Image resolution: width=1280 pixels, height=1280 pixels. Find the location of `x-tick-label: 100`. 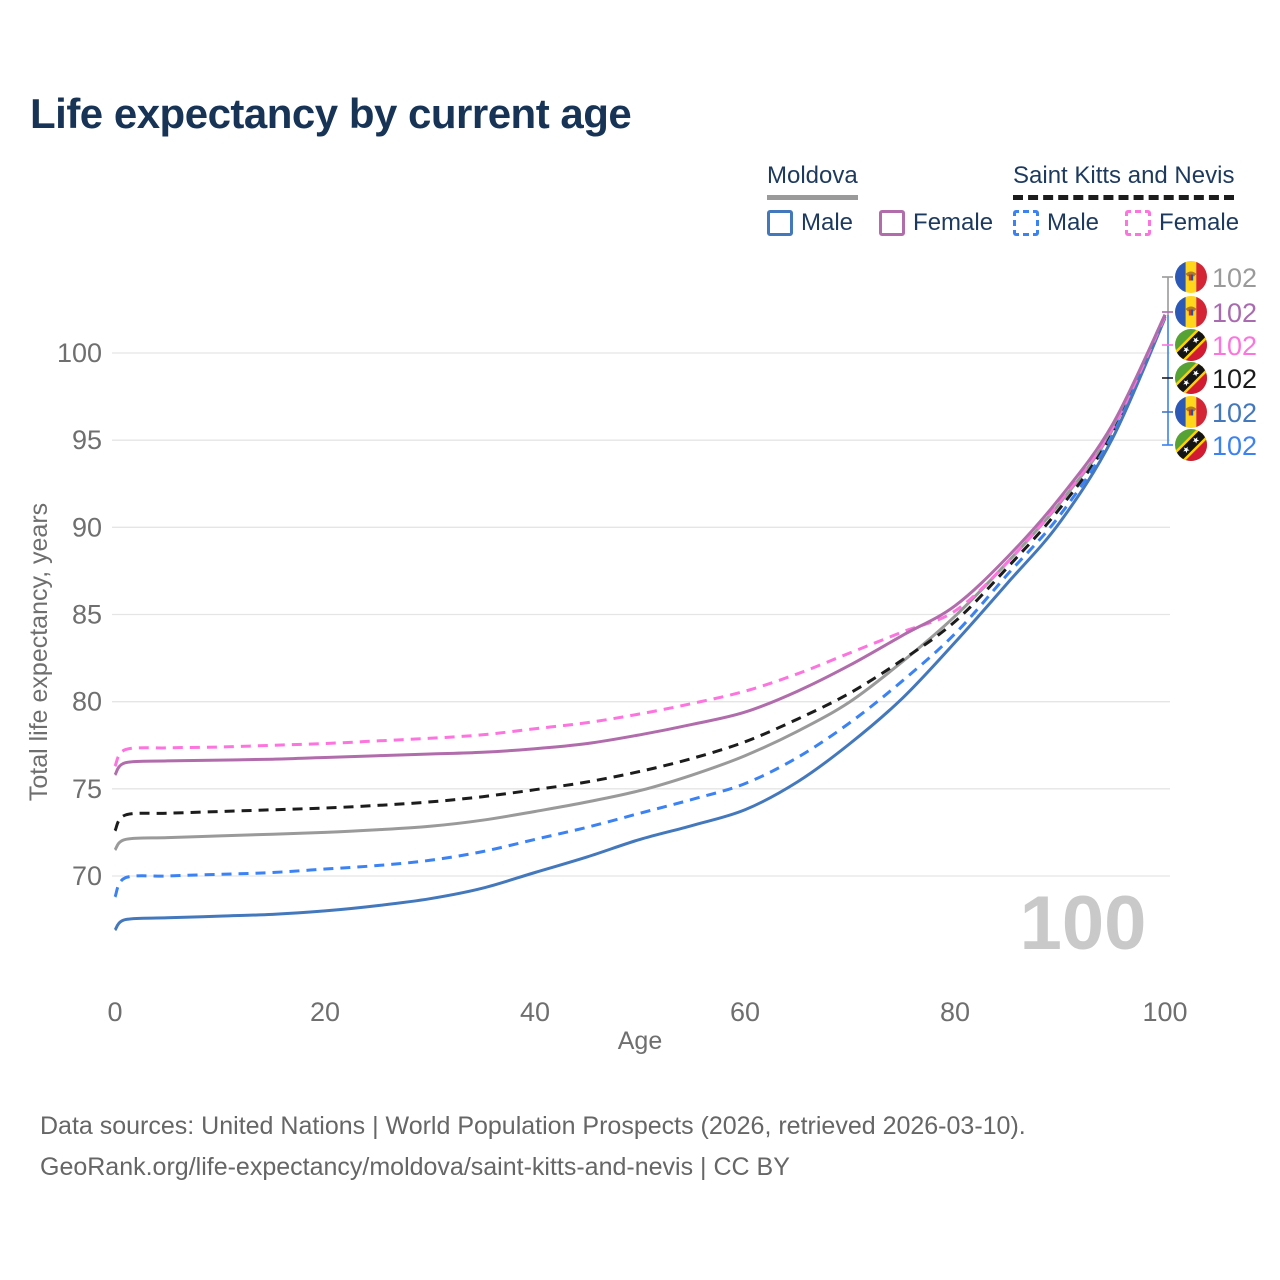

x-tick-label: 100 is located at coordinates (1164, 1012).